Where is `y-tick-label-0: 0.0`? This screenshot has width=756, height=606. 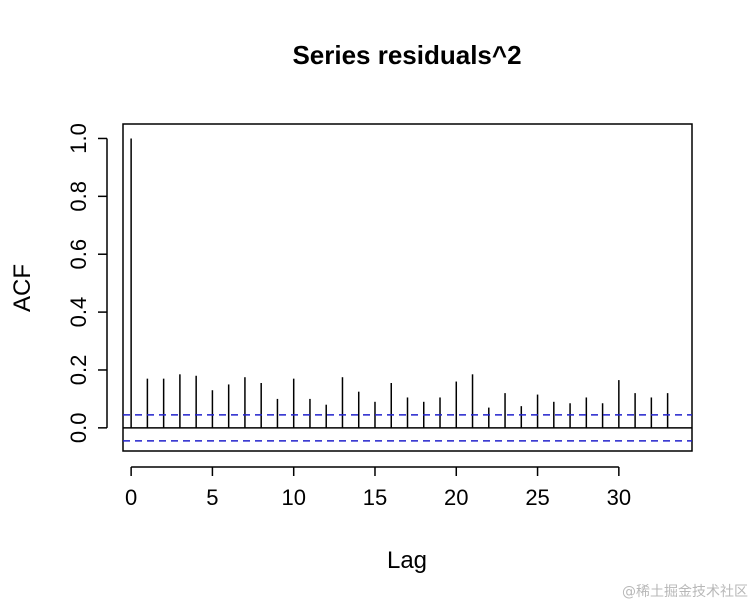 y-tick-label-0: 0.0 is located at coordinates (78, 428).